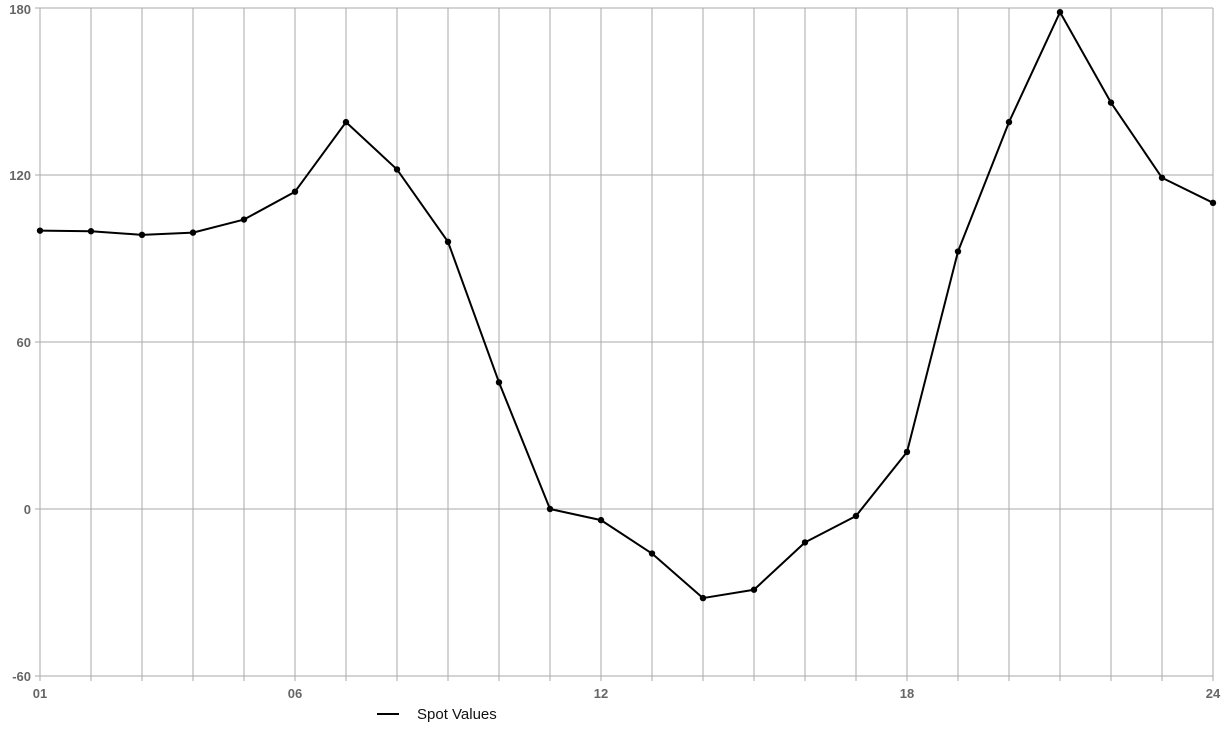 Image resolution: width=1230 pixels, height=729 pixels. What do you see at coordinates (907, 693) in the screenshot?
I see `x-tick-label: 18` at bounding box center [907, 693].